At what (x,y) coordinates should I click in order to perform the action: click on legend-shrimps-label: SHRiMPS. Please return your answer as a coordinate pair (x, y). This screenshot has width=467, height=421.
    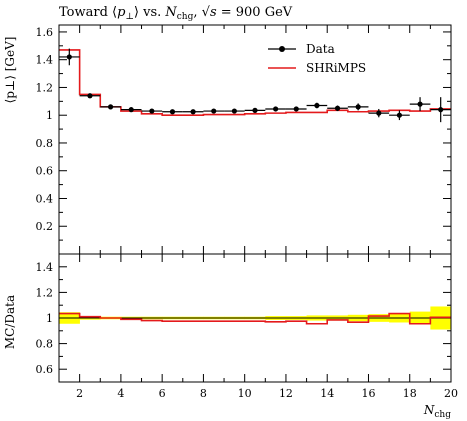
    Looking at the image, I should click on (336, 68).